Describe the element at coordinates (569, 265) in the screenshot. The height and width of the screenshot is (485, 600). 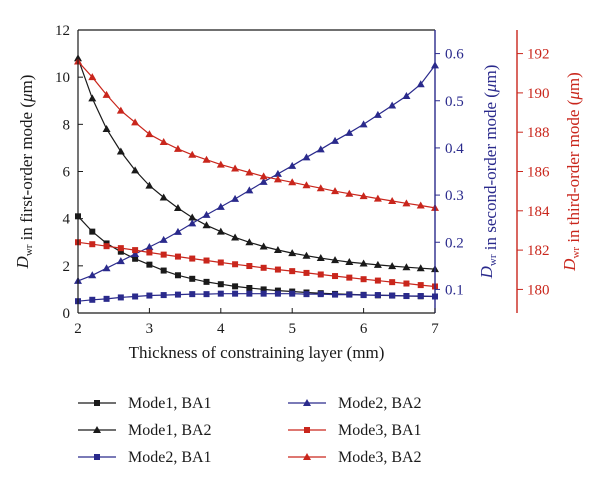
I see `y3-axis-title-part: D` at that location.